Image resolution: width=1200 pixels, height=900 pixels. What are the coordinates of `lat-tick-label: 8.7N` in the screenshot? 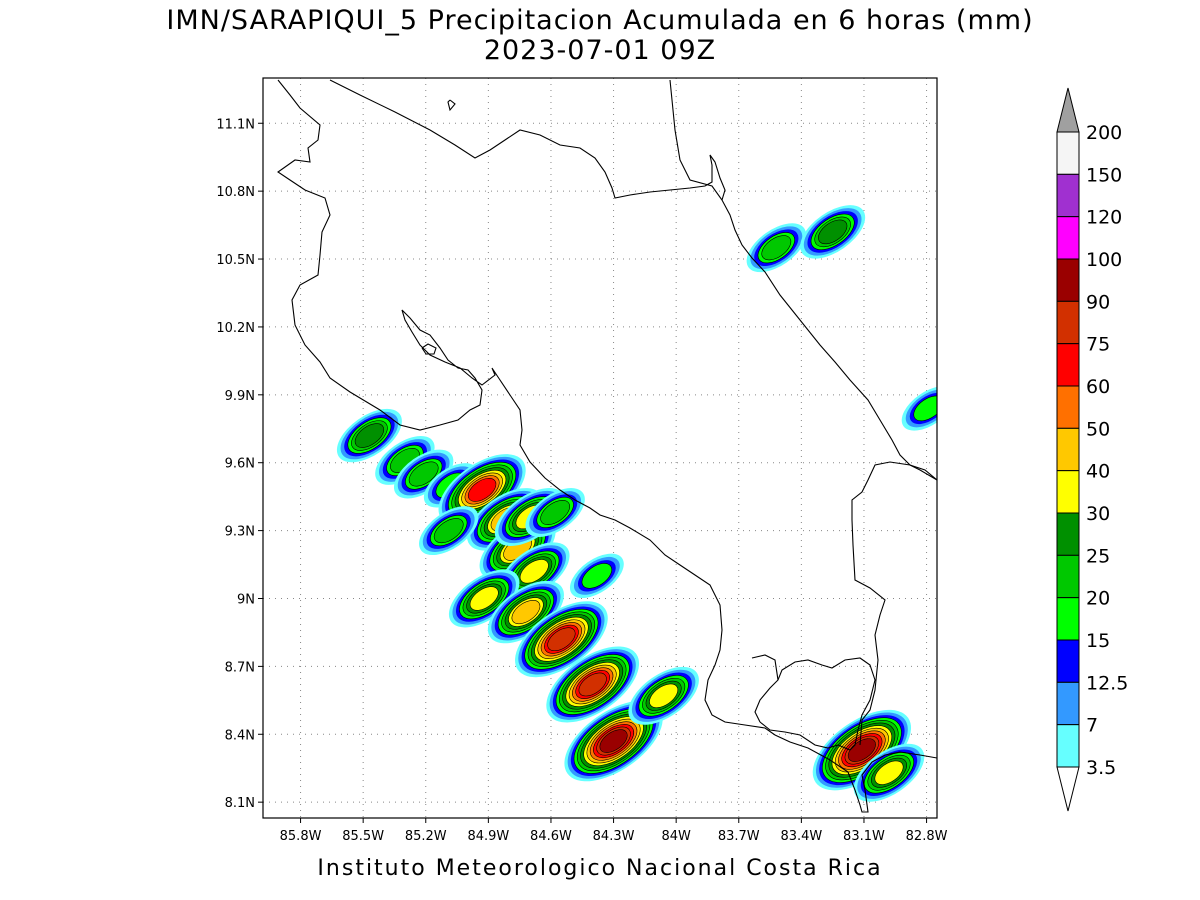 It's located at (240, 667).